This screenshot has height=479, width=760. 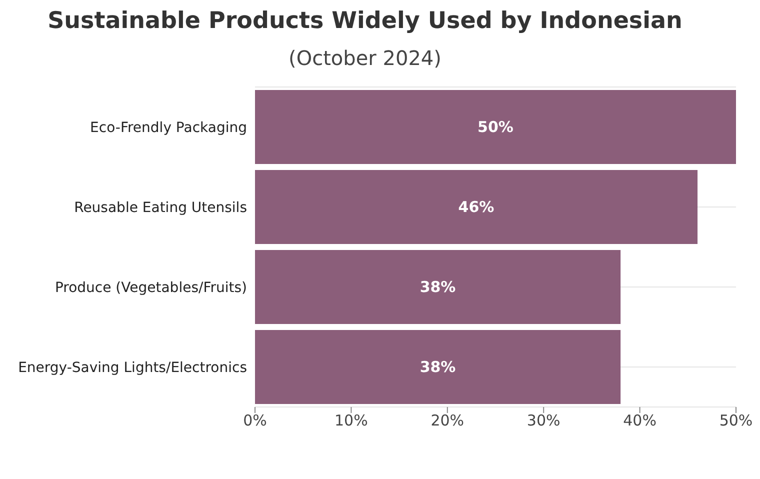 I want to click on x-tick-label: 50%, so click(x=736, y=421).